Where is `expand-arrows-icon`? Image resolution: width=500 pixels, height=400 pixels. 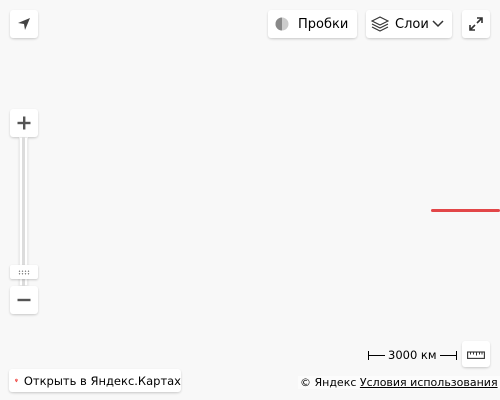 expand-arrows-icon is located at coordinates (476, 24).